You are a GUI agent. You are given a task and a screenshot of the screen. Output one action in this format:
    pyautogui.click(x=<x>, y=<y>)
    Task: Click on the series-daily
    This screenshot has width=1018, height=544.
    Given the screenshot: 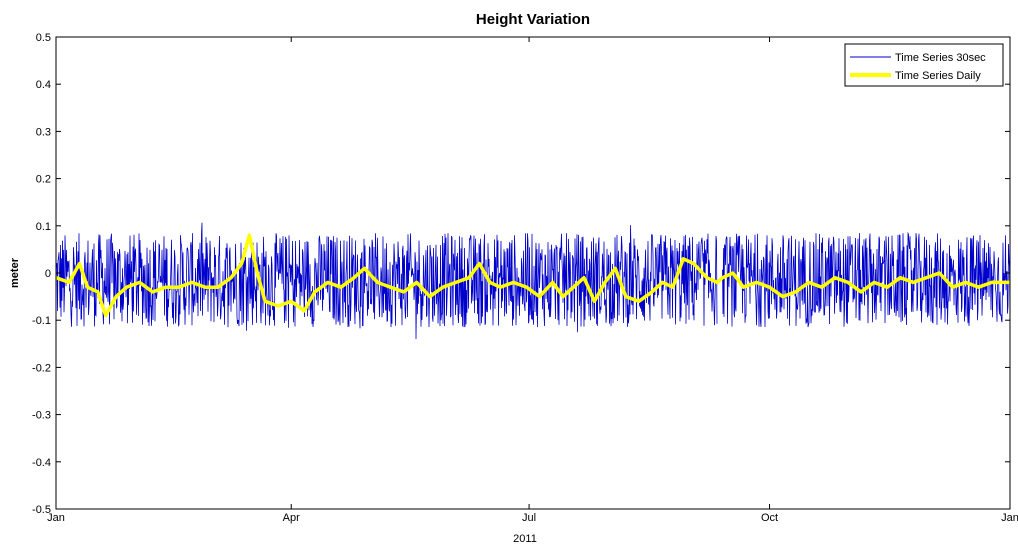 What is the action you would take?
    pyautogui.click(x=532, y=275)
    